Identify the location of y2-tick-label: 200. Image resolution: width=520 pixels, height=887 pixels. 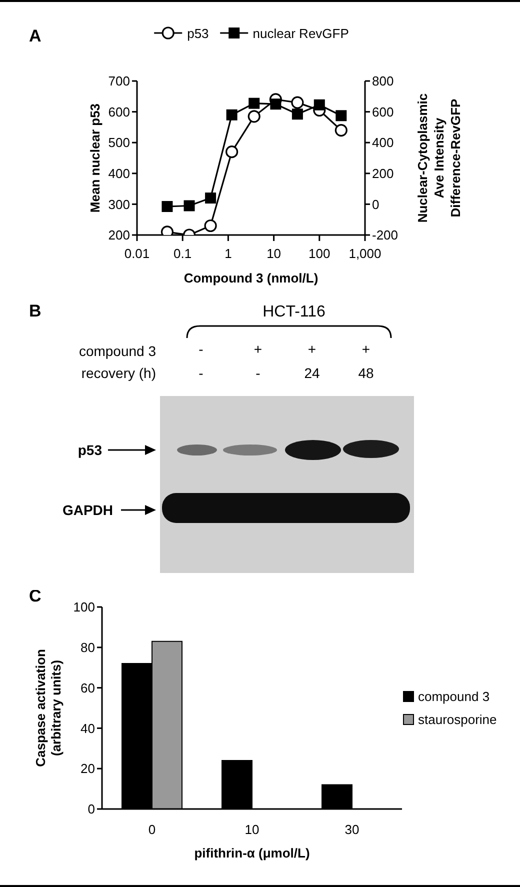
(383, 174).